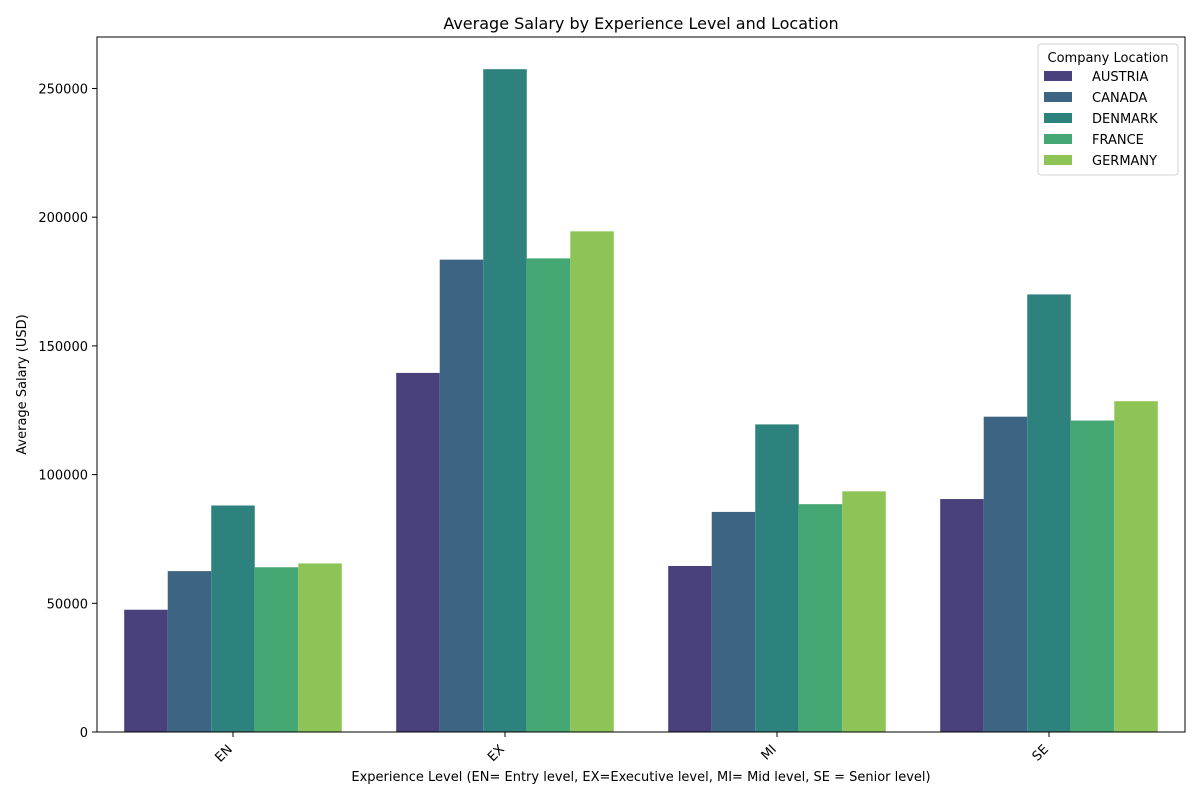 The height and width of the screenshot is (800, 1200). Describe the element at coordinates (1108, 58) in the screenshot. I see `legend-title: Company Location` at that location.